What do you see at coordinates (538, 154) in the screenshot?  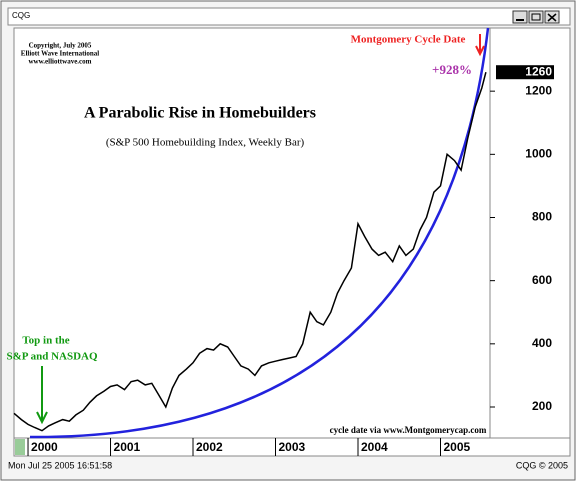 I see `y-tick-label: 1000` at bounding box center [538, 154].